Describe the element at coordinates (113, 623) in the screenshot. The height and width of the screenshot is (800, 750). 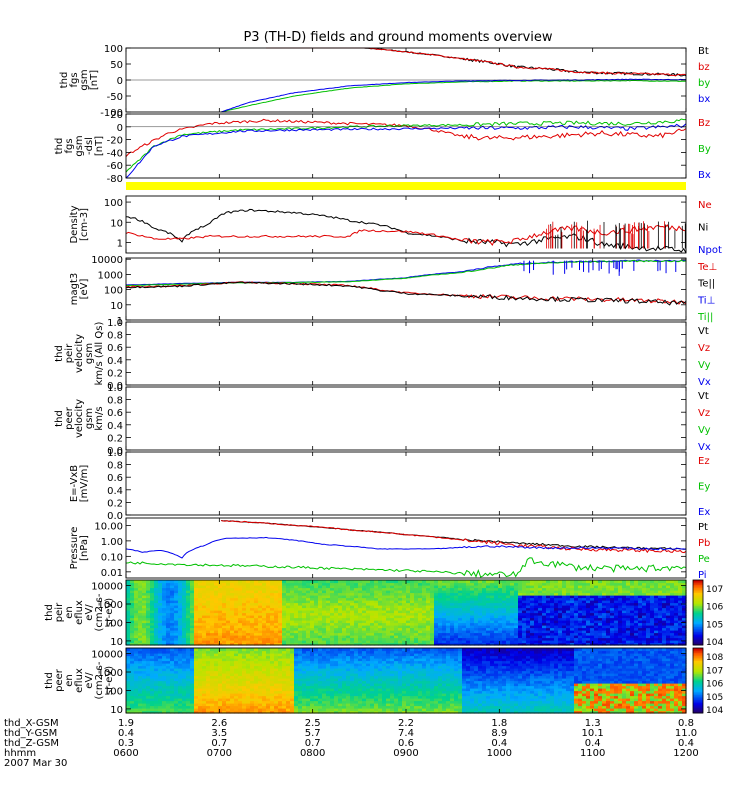
I see `y-tick-label: 100` at that location.